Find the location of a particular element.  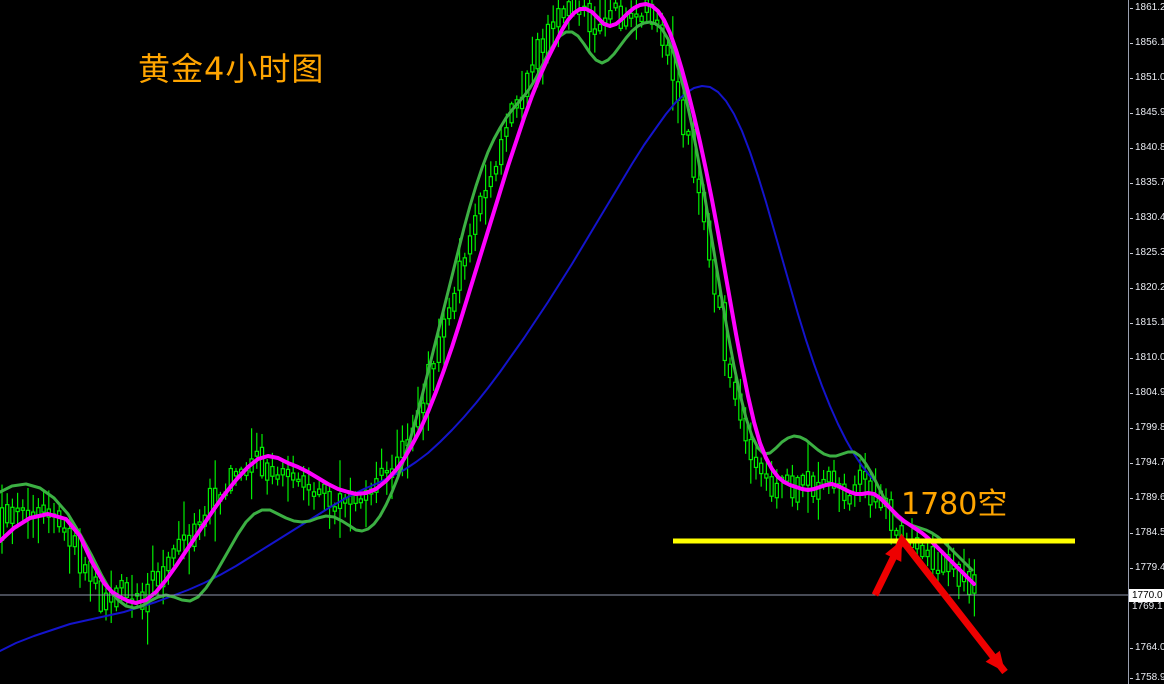

price-axis-label: 1799.88 is located at coordinates (1149, 427).